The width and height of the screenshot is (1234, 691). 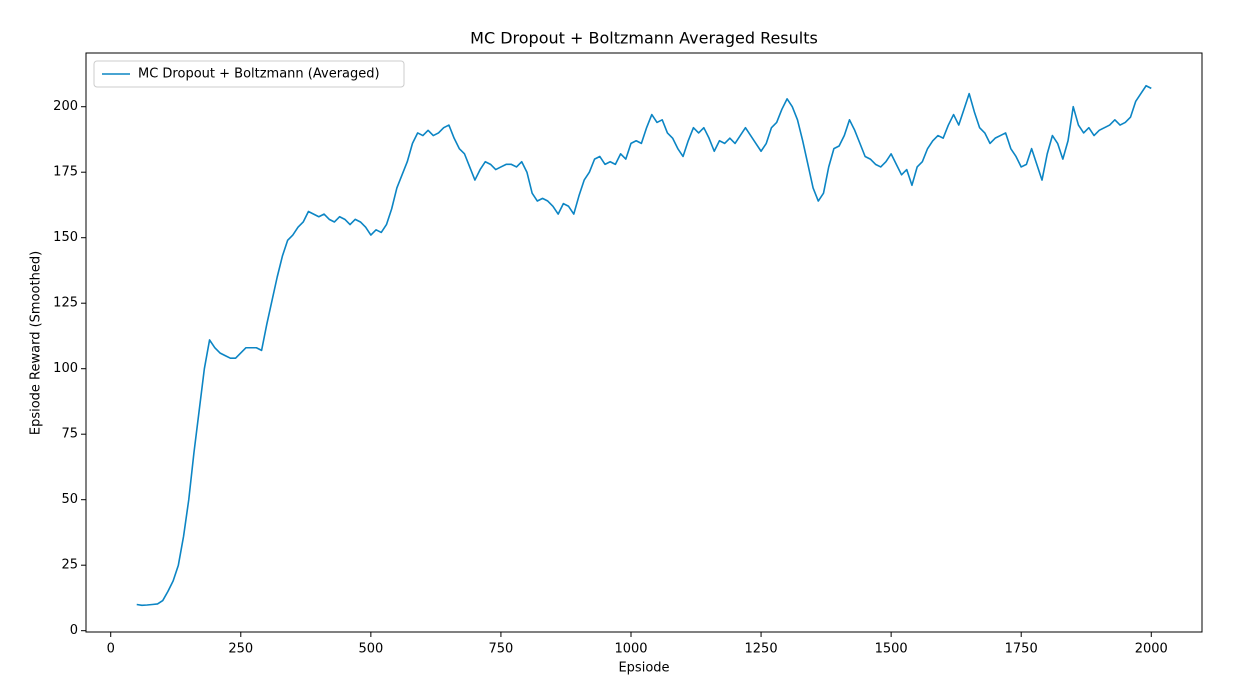 I want to click on x-tick-label: 1250, so click(x=761, y=649).